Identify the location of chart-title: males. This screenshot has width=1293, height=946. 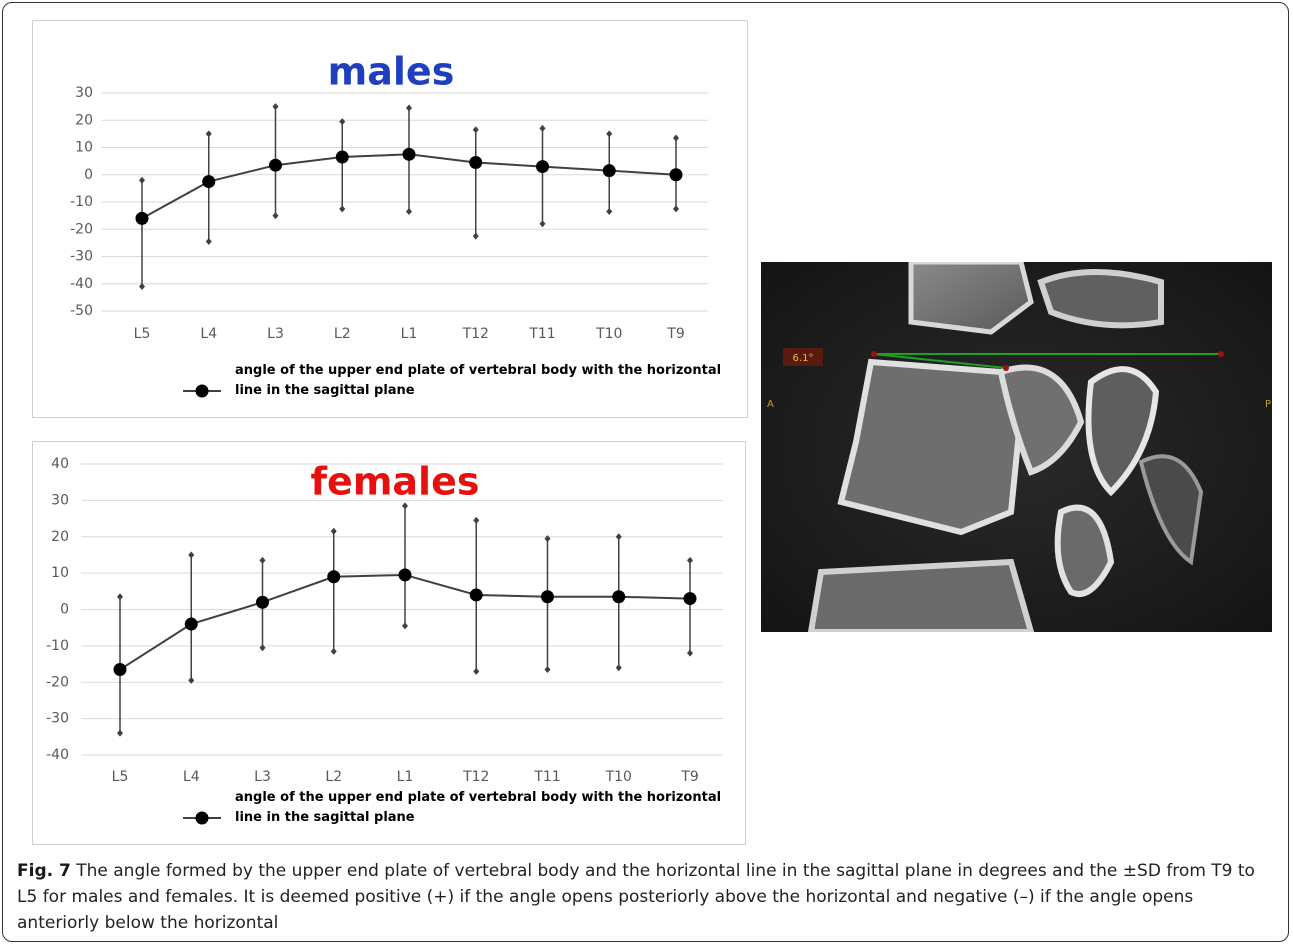
(391, 72).